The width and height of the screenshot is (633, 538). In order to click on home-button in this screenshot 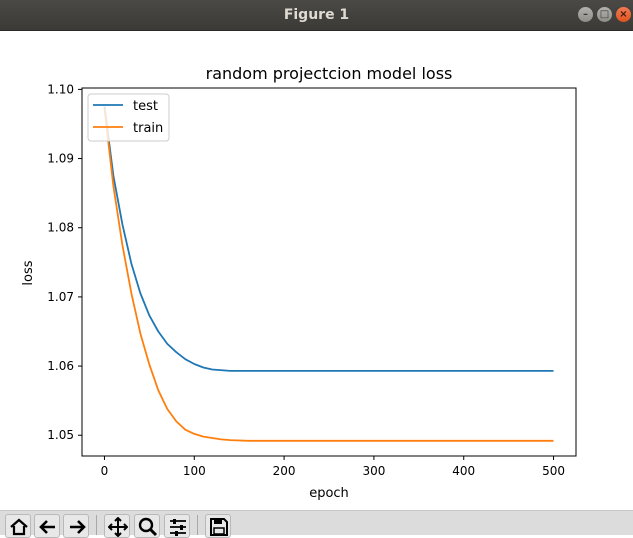, I will do `click(18, 526)`.